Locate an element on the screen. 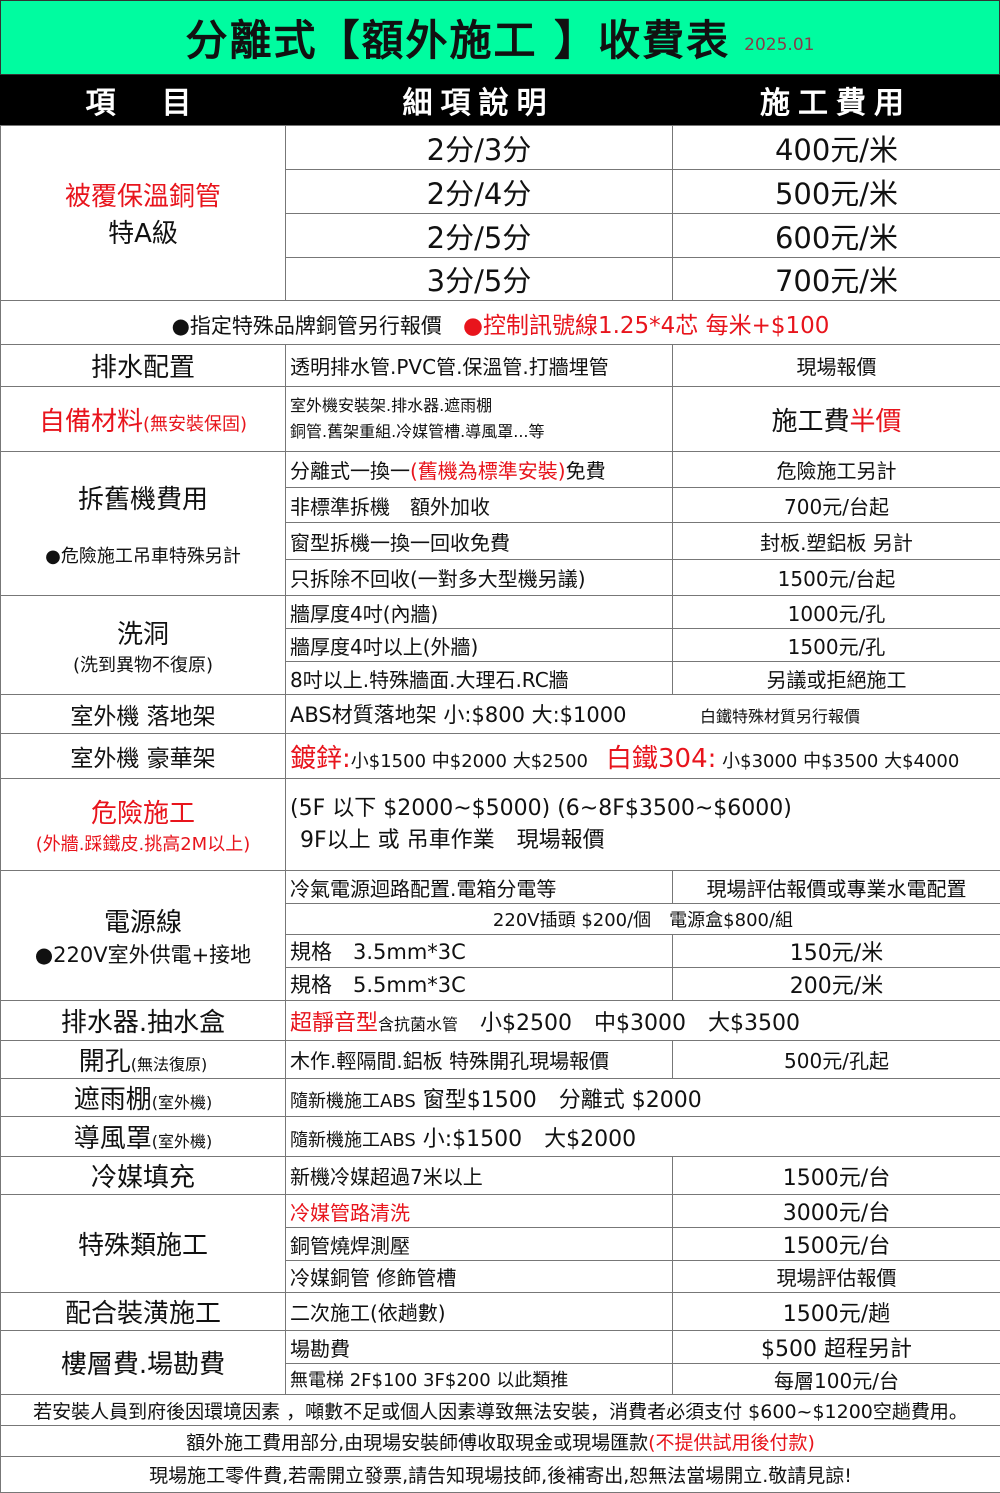 This screenshot has height=1493, width=1000. detail: 220V插頭 $200/個 電源盒$800/組 is located at coordinates (643, 919).